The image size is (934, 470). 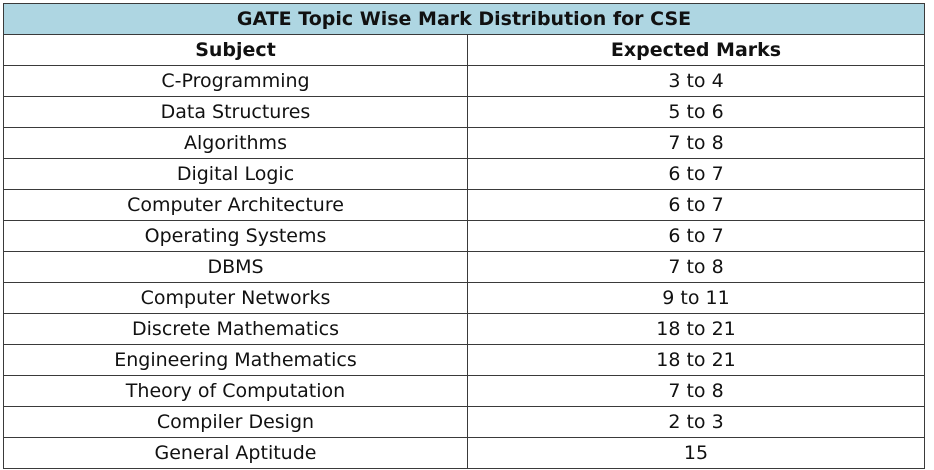 What do you see at coordinates (235, 298) in the screenshot?
I see `subject-cell: Computer Networks` at bounding box center [235, 298].